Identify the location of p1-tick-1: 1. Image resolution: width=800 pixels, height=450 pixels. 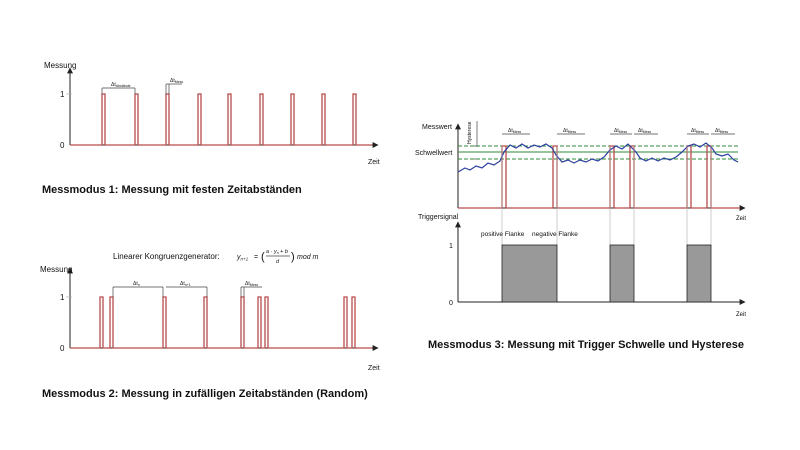
(62, 94).